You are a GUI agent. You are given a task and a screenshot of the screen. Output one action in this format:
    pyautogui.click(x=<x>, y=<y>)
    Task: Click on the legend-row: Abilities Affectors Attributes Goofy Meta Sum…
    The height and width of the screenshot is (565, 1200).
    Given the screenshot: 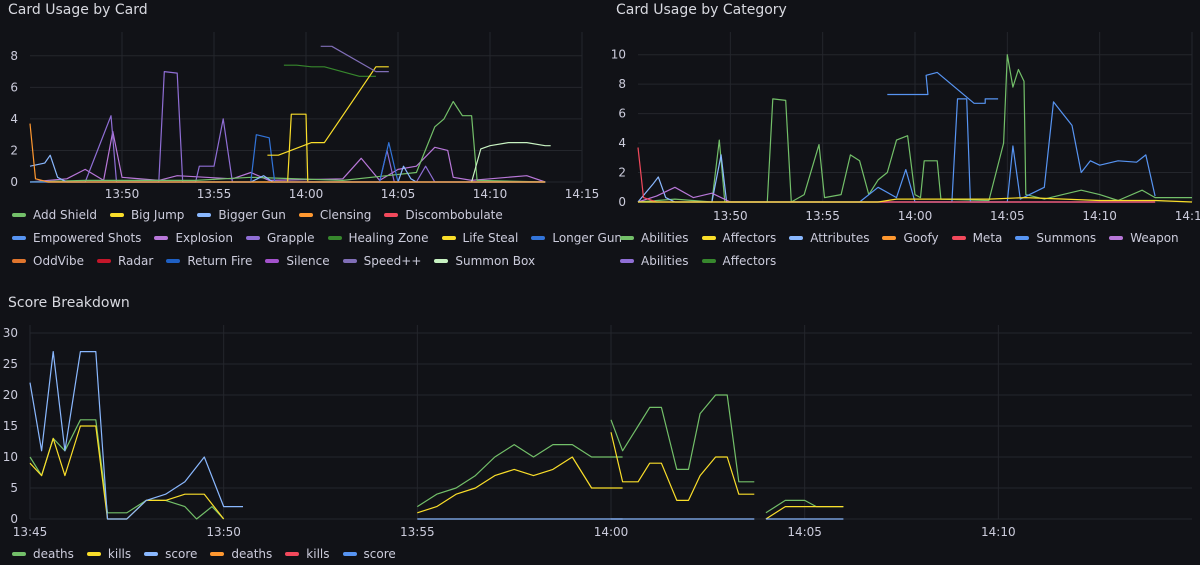 What is the action you would take?
    pyautogui.click(x=906, y=237)
    